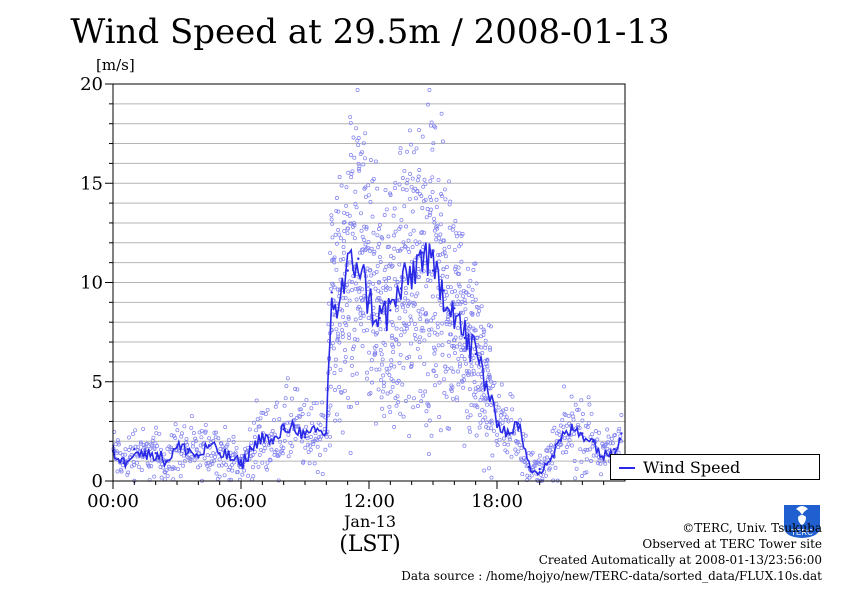 The width and height of the screenshot is (842, 595). I want to click on y-tick-label: 15, so click(91, 183).